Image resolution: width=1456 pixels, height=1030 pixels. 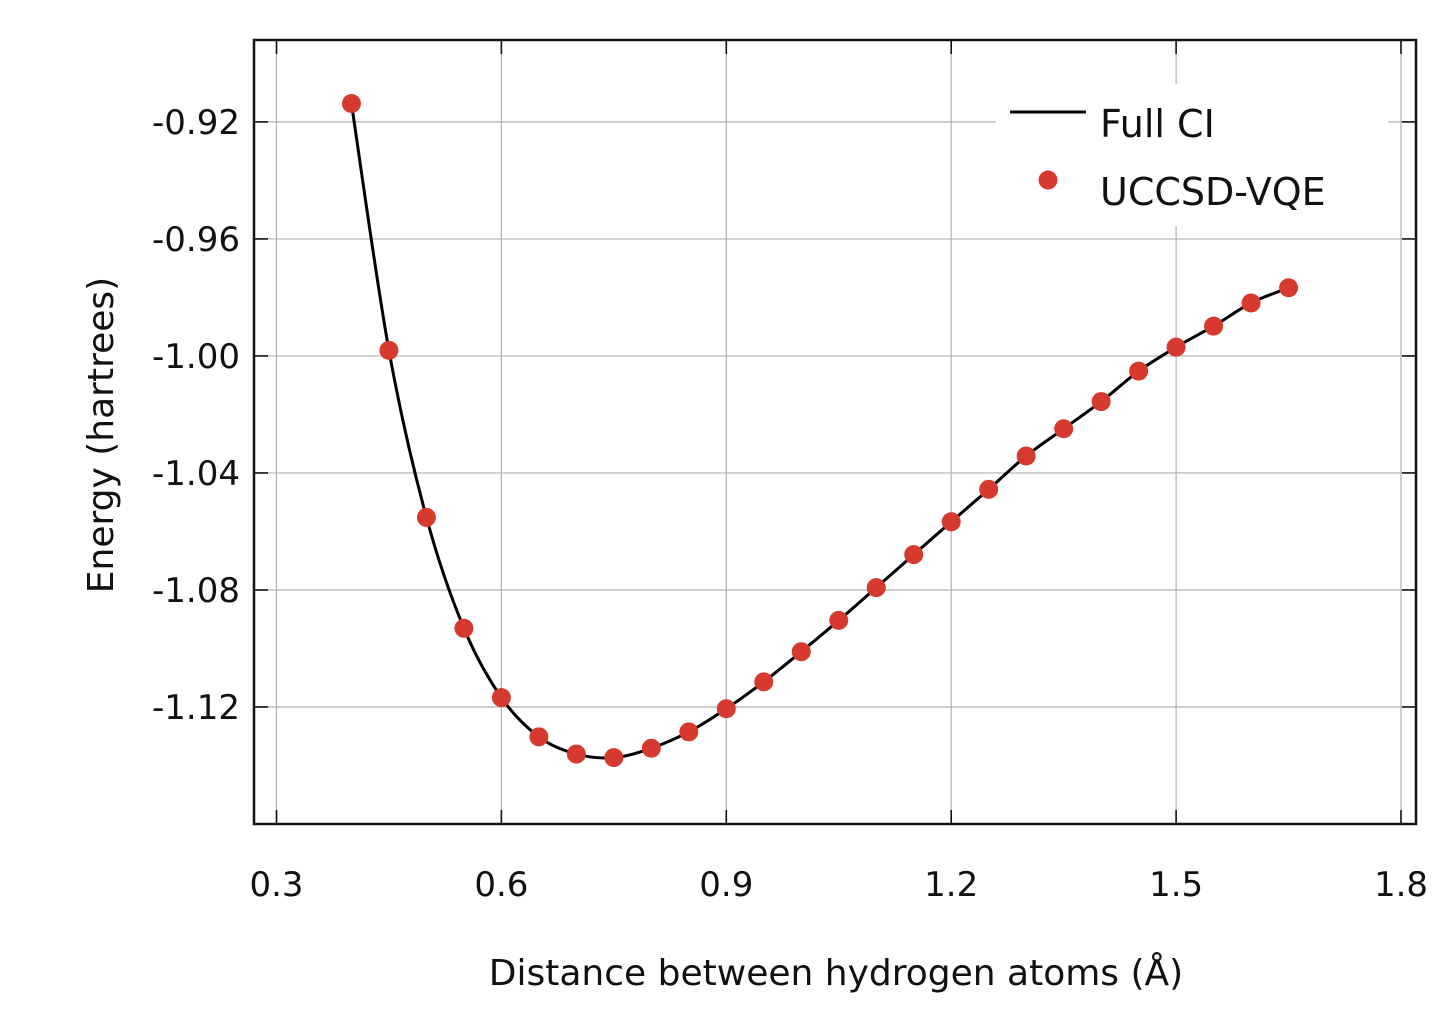 I want to click on x-tick-label: 0.9, so click(x=726, y=885).